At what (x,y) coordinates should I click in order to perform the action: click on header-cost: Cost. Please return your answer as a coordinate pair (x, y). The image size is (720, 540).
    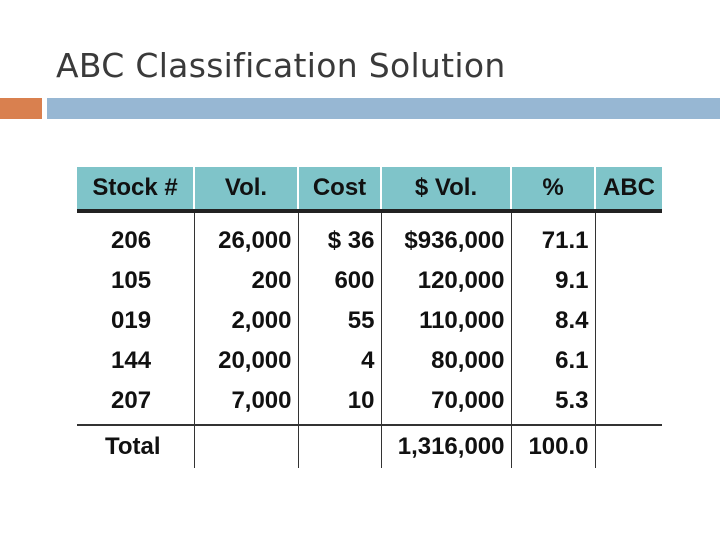
    Looking at the image, I should click on (339, 190).